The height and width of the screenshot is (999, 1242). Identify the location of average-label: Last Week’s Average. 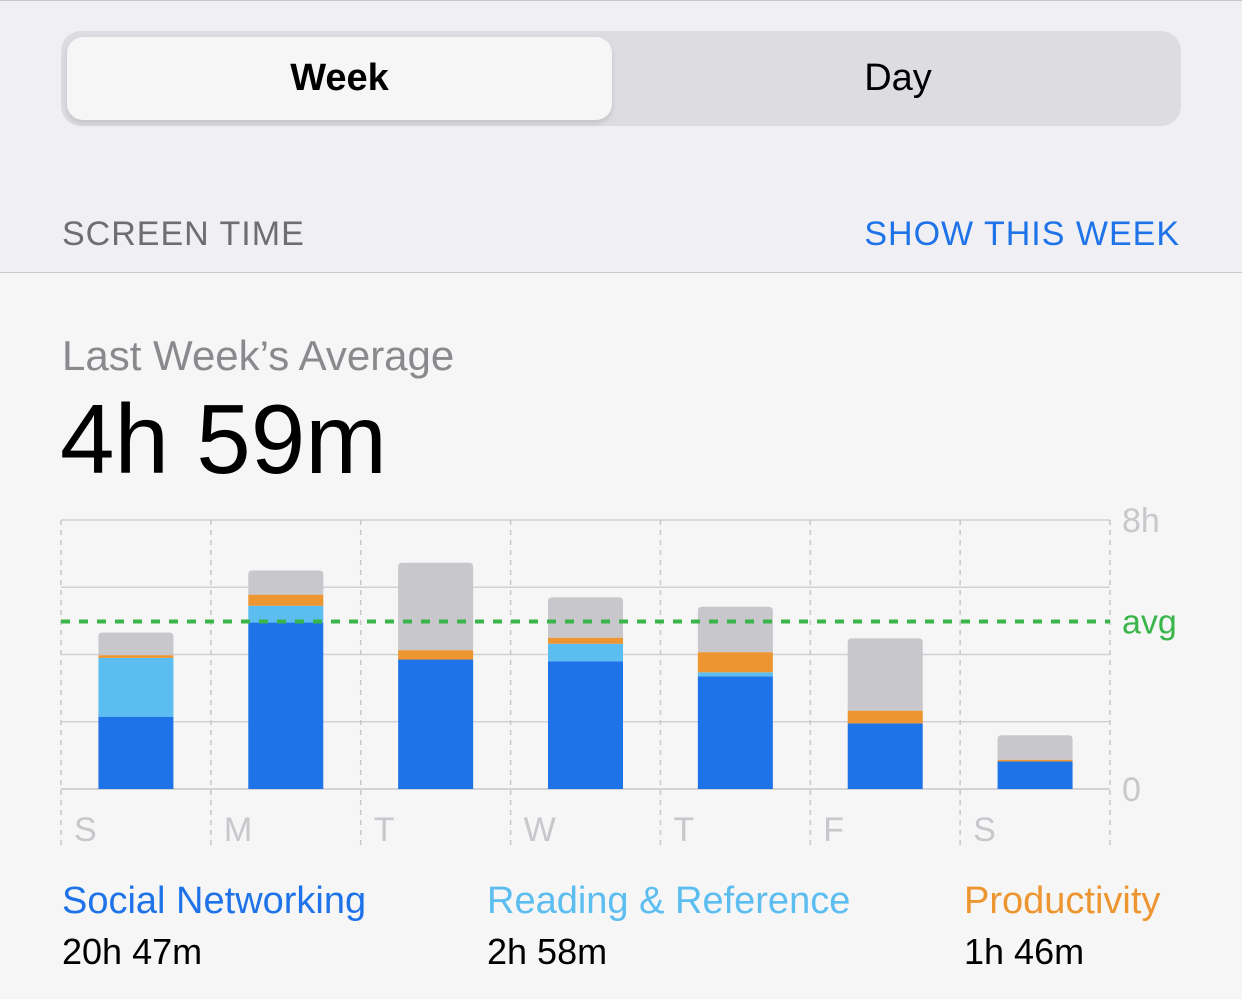
(258, 355).